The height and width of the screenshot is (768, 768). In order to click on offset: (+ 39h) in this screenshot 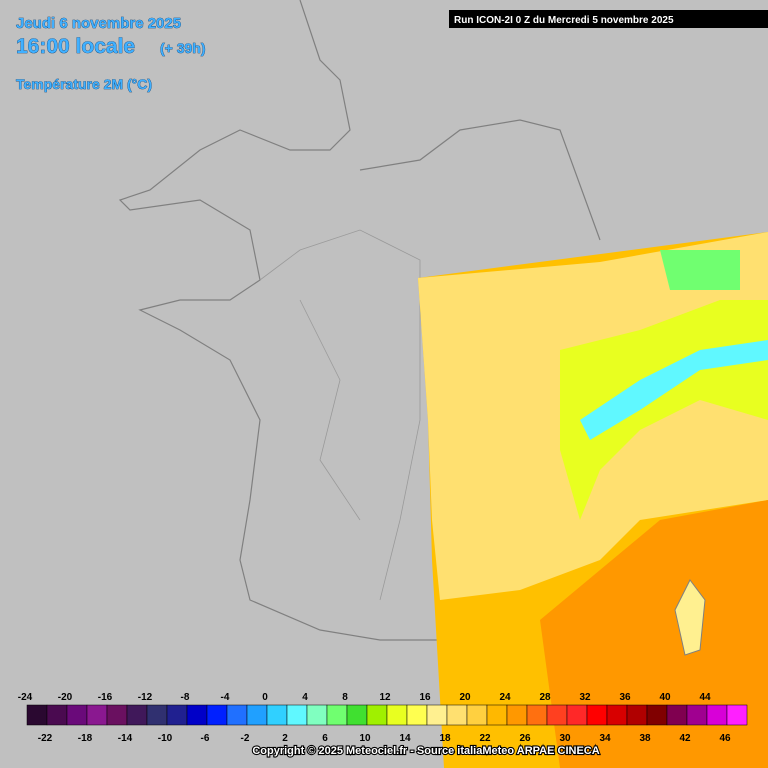, I will do `click(183, 48)`.